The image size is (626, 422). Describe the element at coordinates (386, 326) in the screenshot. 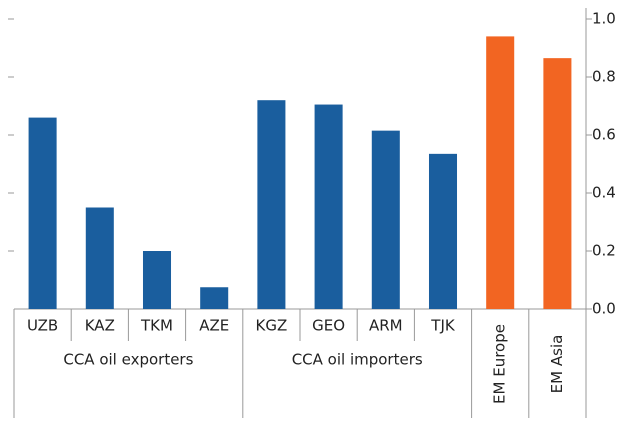

I see `x-tick-label: ARM` at that location.